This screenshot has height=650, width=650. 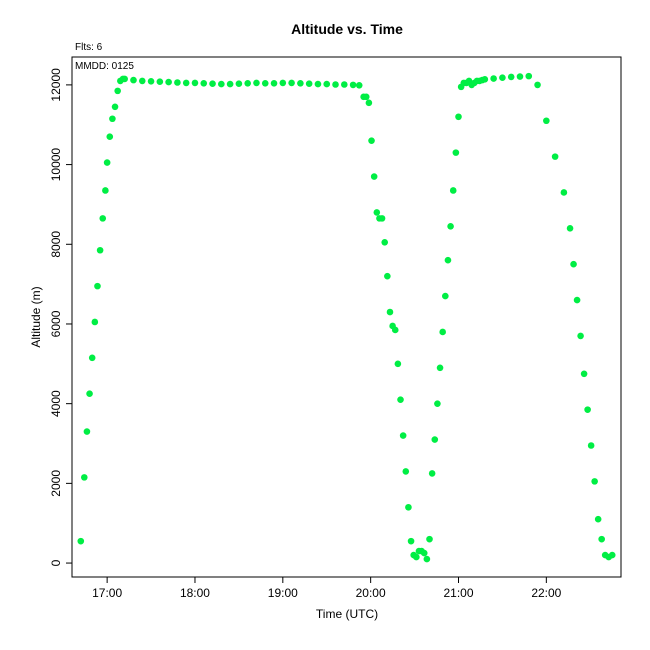 I want to click on y-tick-label: 8000, so click(x=56, y=244).